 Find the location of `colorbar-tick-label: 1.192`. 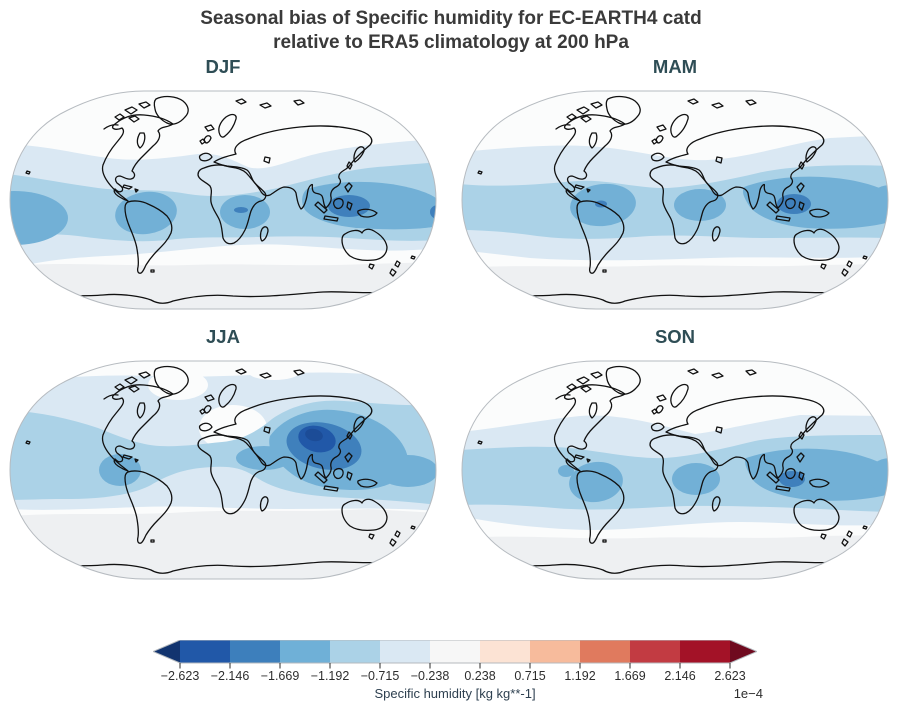

colorbar-tick-label: 1.192 is located at coordinates (580, 676).